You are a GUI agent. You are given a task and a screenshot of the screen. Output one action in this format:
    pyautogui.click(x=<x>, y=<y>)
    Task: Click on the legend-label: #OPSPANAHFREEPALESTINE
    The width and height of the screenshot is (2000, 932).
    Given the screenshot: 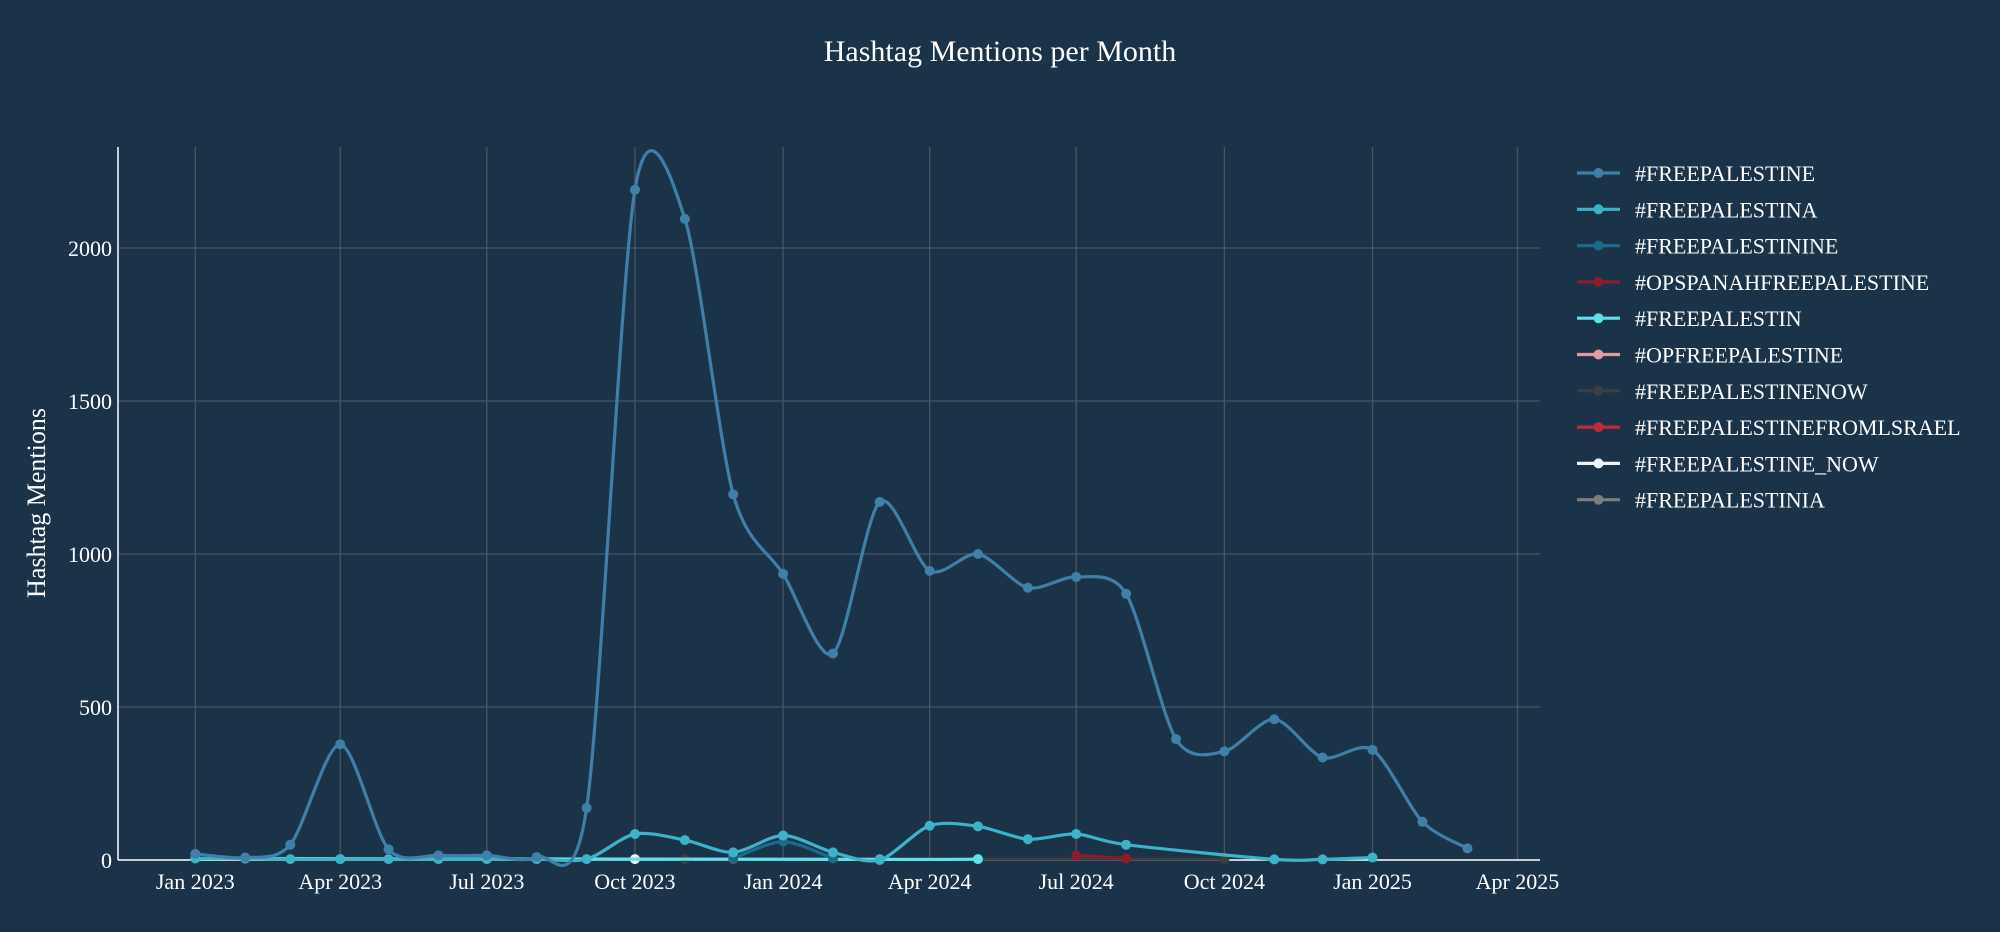 What is the action you would take?
    pyautogui.click(x=1782, y=282)
    